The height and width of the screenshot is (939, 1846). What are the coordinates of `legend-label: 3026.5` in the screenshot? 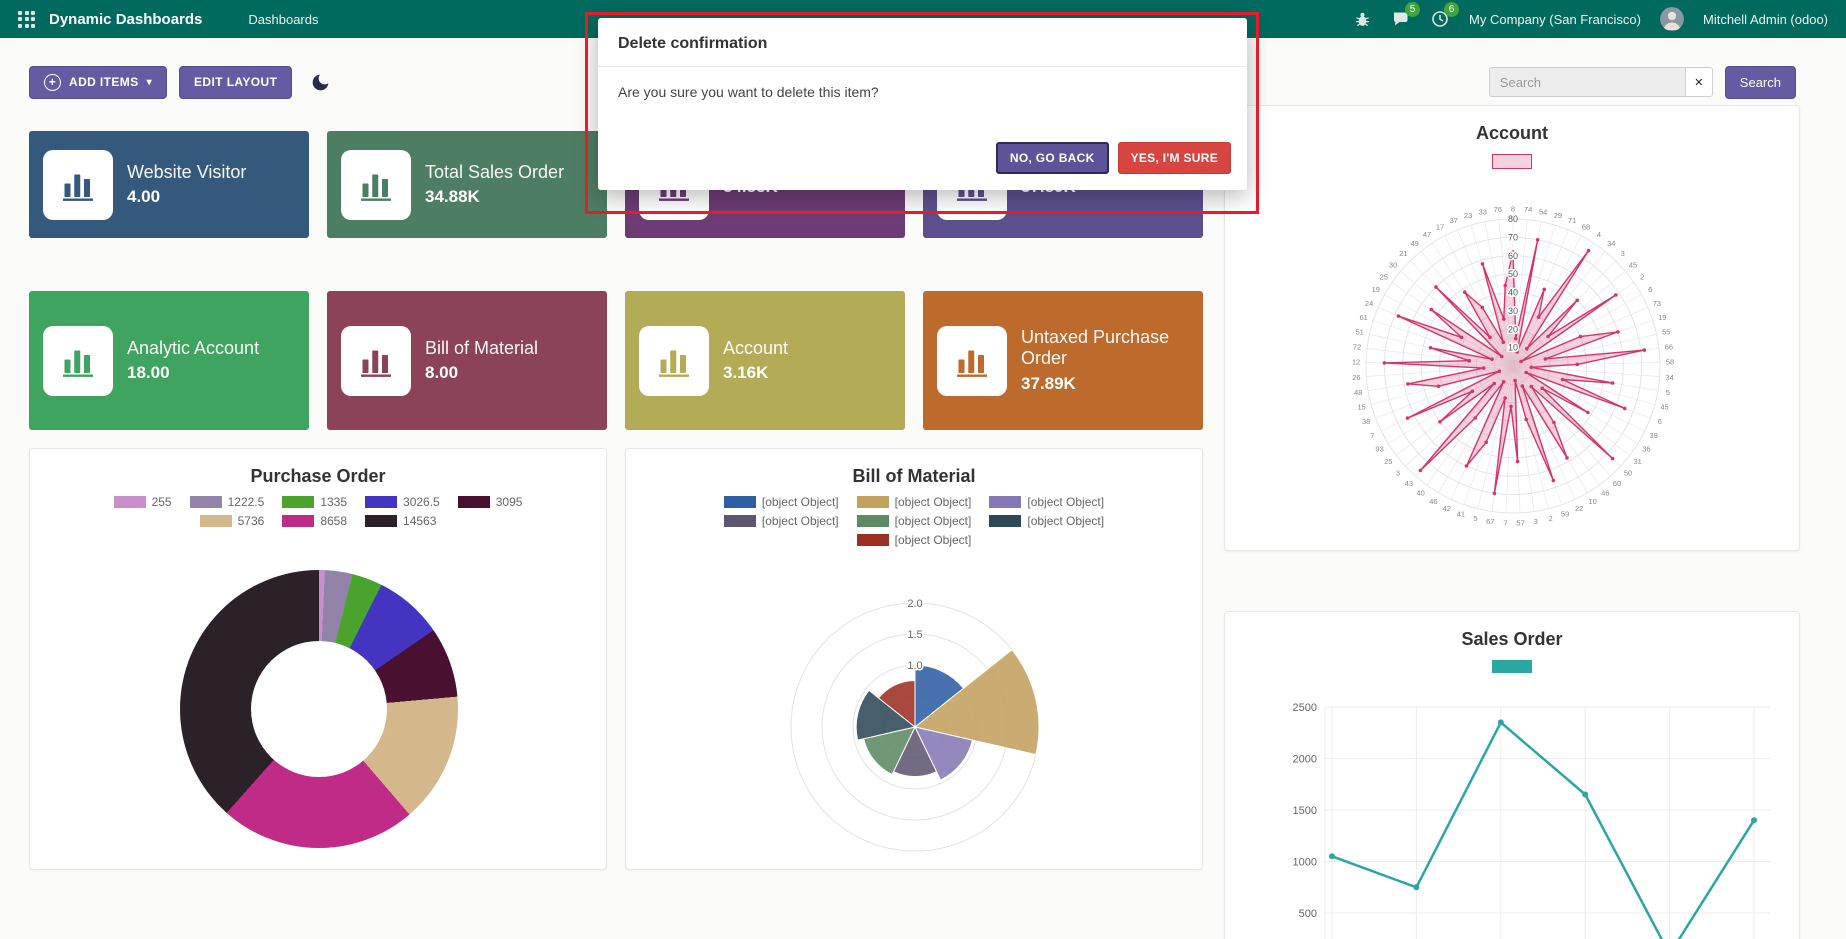 It's located at (421, 502).